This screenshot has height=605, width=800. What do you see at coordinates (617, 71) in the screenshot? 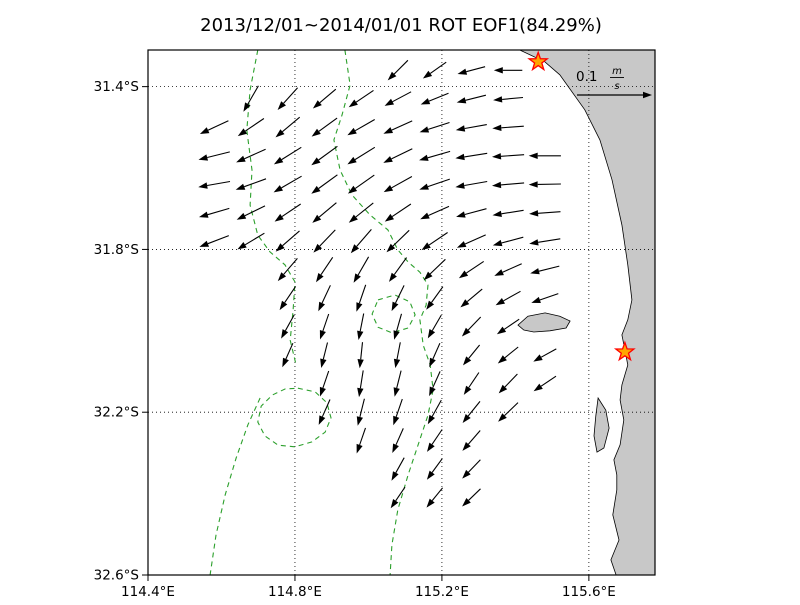
I see `scale-unit-numerator: m` at bounding box center [617, 71].